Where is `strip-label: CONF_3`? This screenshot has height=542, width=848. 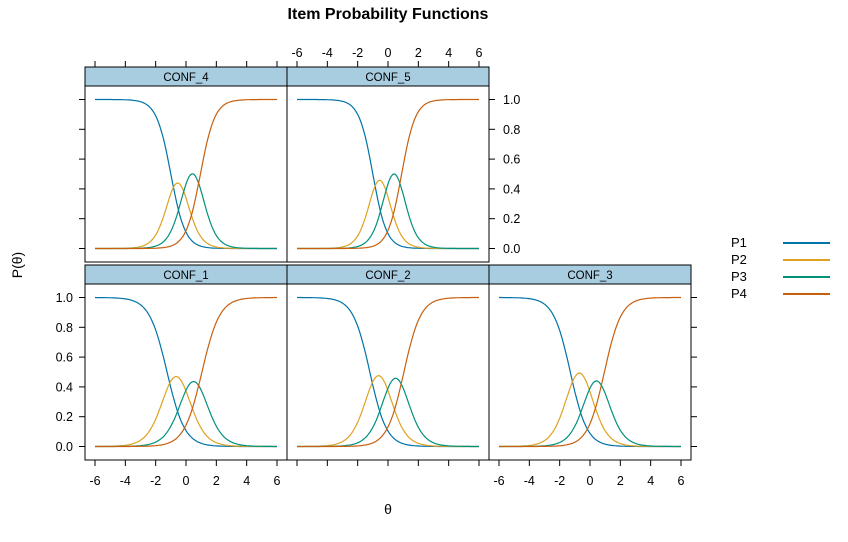 strip-label: CONF_3 is located at coordinates (589, 276).